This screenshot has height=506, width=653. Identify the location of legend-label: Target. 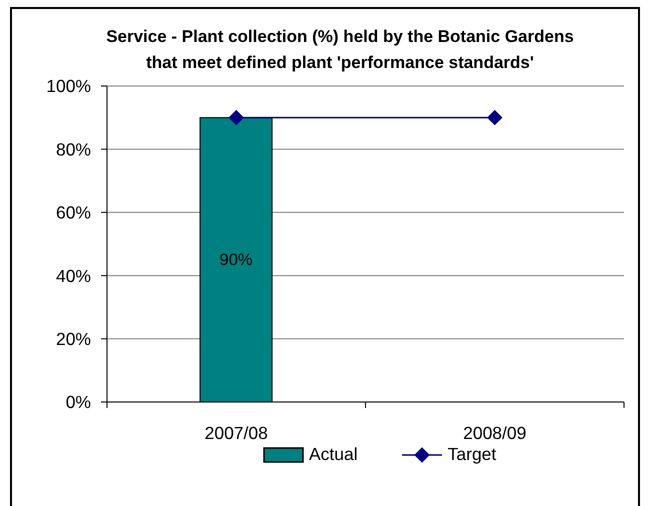
(472, 454).